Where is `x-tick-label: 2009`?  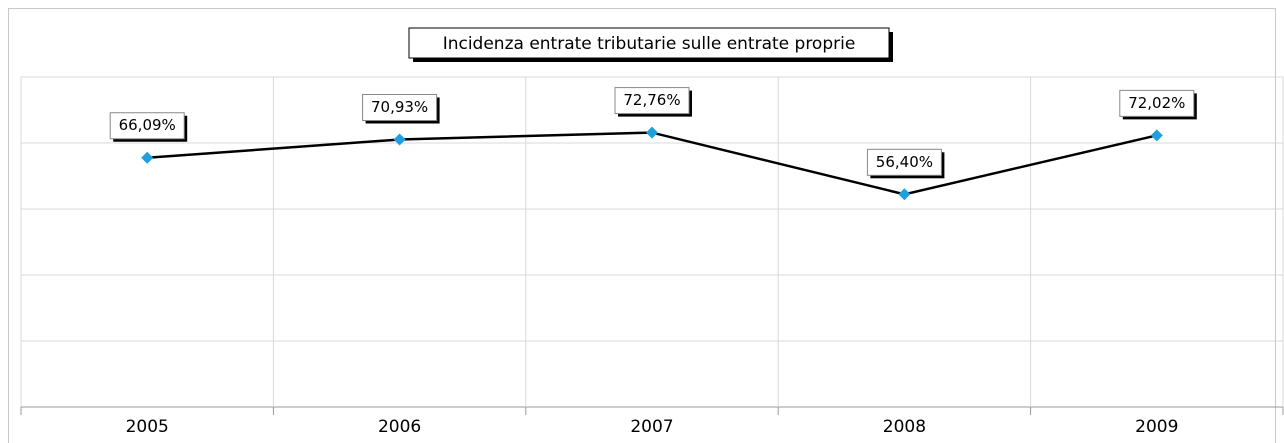
x-tick-label: 2009 is located at coordinates (1156, 427).